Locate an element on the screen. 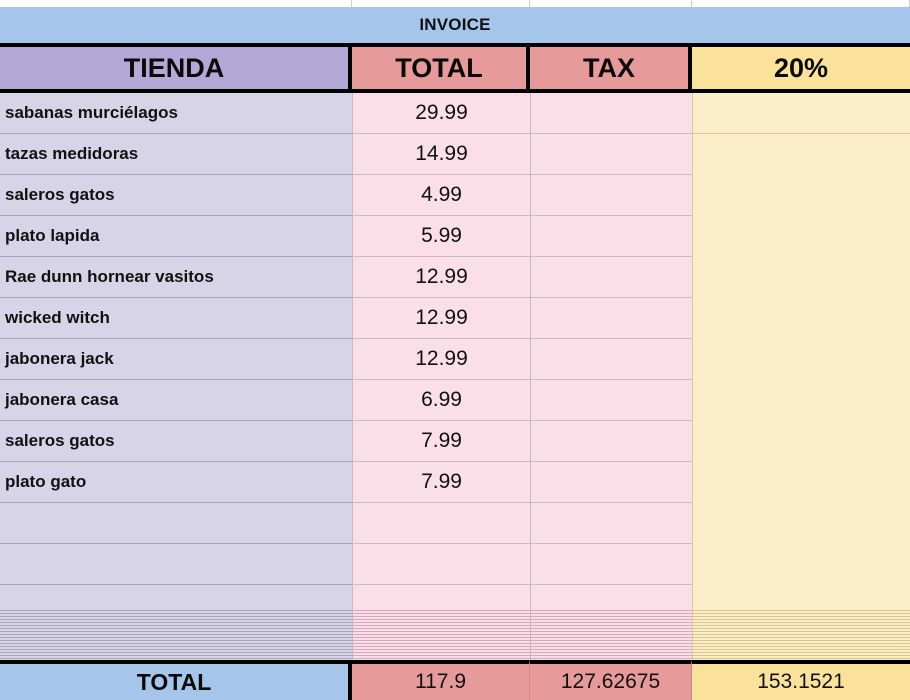 The height and width of the screenshot is (700, 910). cell-total: 4.99 is located at coordinates (441, 195).